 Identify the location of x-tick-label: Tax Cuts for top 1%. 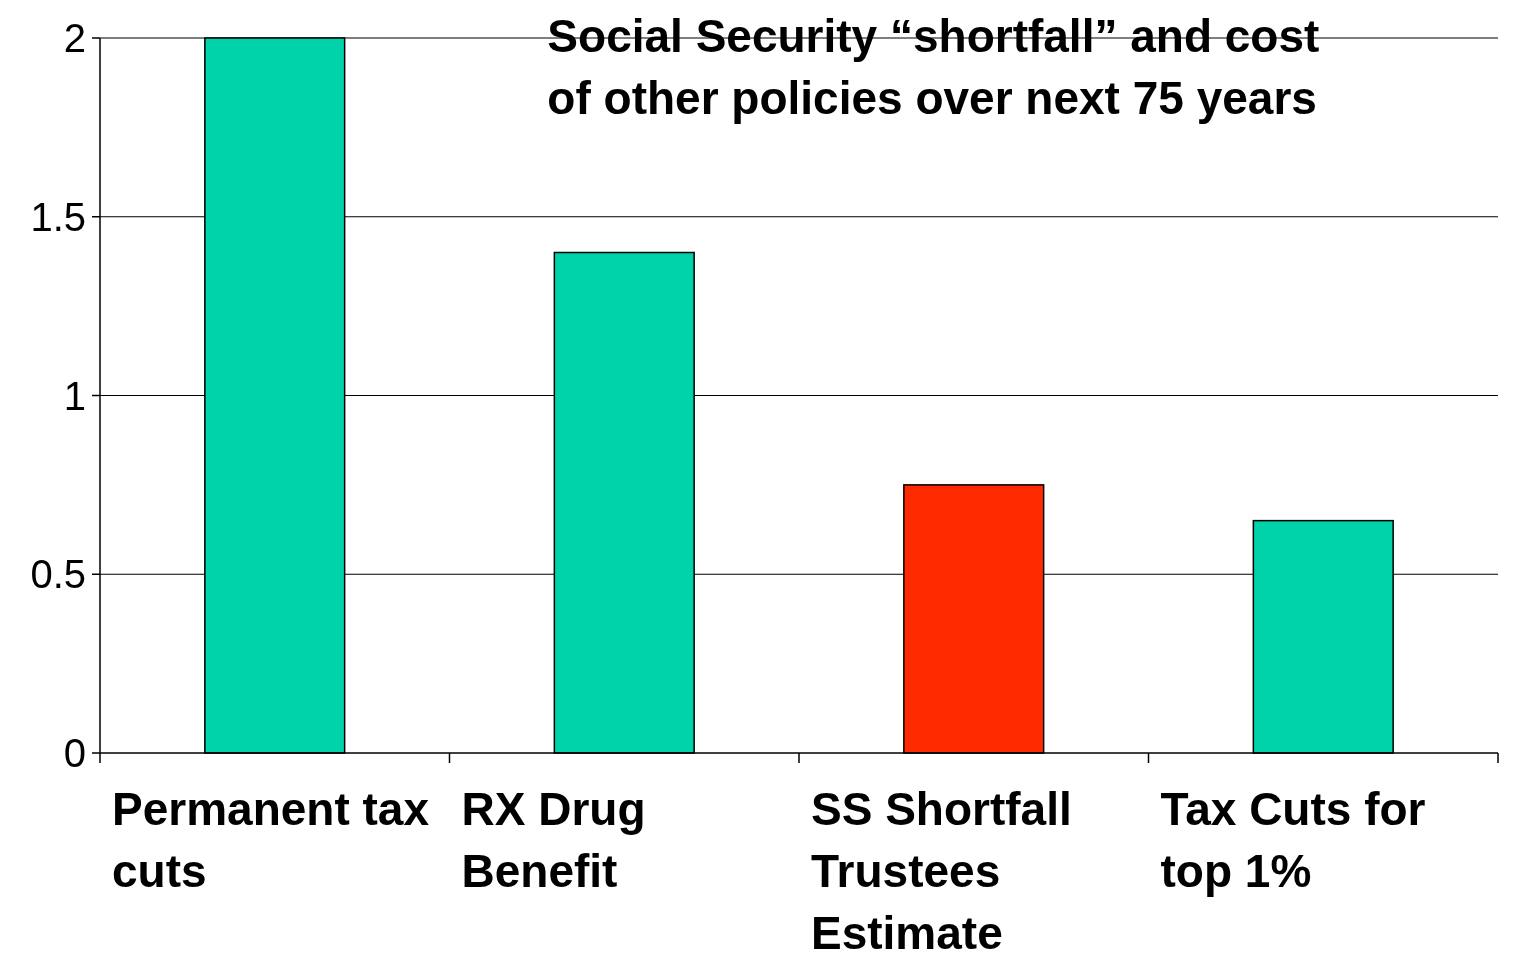
(1293, 840).